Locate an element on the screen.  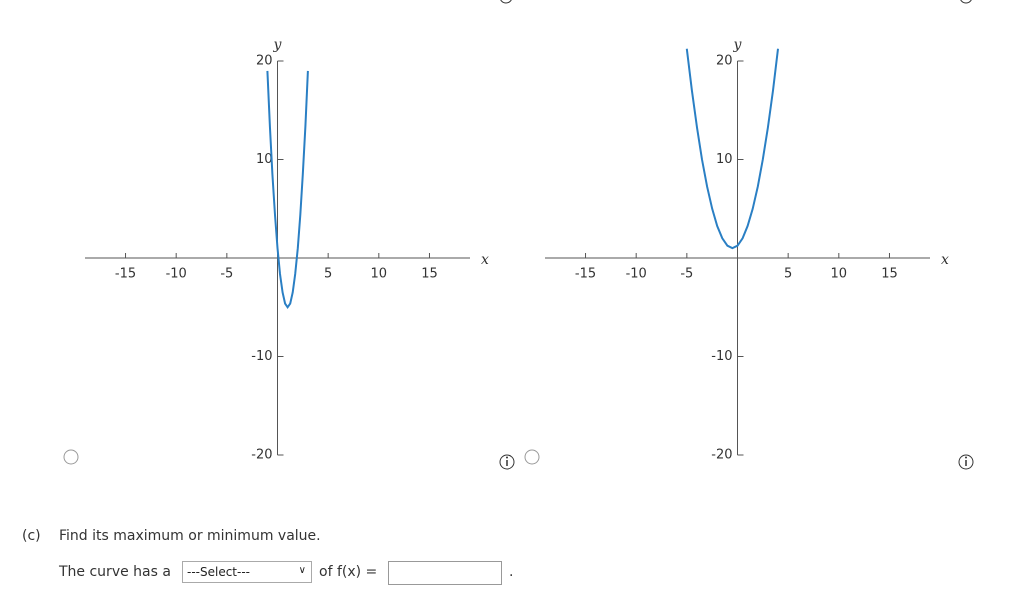
part-label: (c) is located at coordinates (31, 536).